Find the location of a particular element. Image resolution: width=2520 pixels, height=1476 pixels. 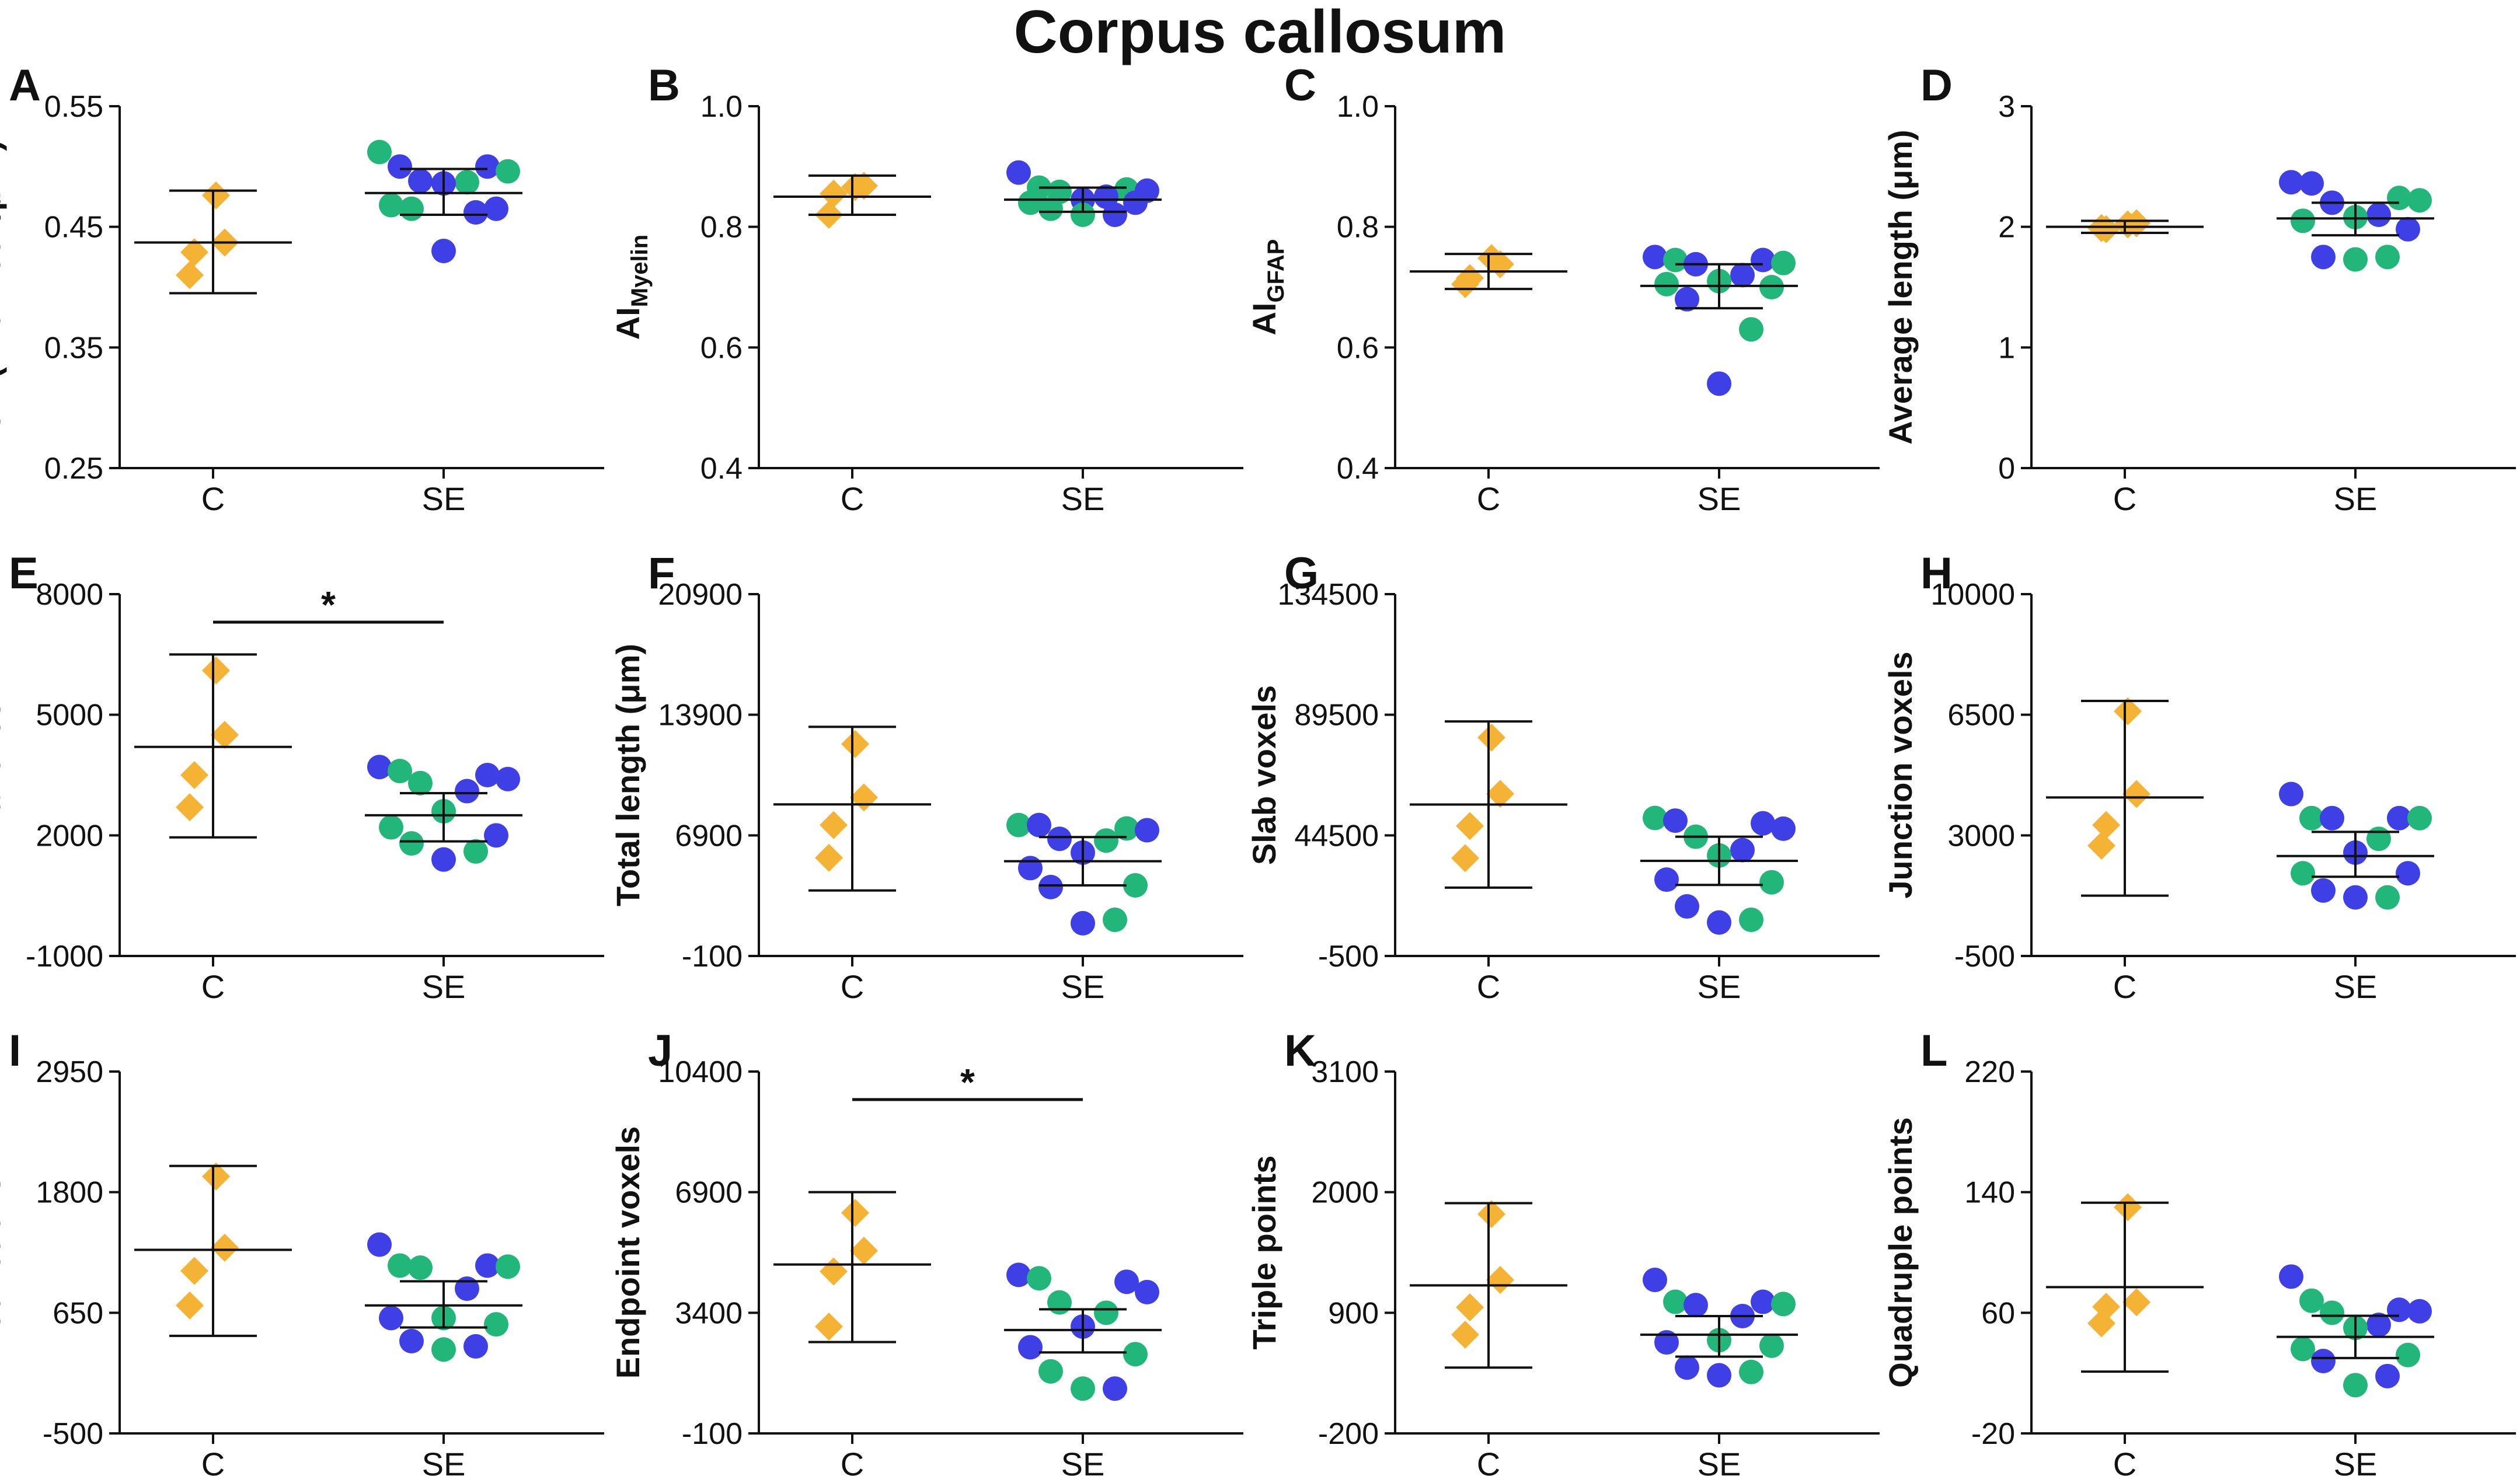

panel-letter: I is located at coordinates (15, 1051).